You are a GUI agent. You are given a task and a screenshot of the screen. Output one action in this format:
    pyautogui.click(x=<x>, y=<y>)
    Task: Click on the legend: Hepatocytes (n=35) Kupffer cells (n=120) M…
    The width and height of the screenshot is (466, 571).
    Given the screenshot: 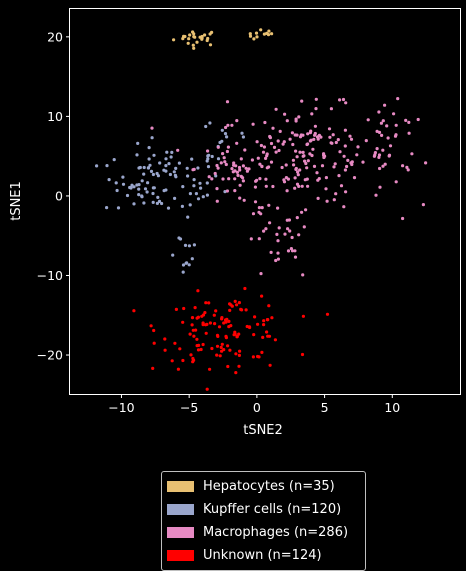 What is the action you would take?
    pyautogui.click(x=263, y=521)
    